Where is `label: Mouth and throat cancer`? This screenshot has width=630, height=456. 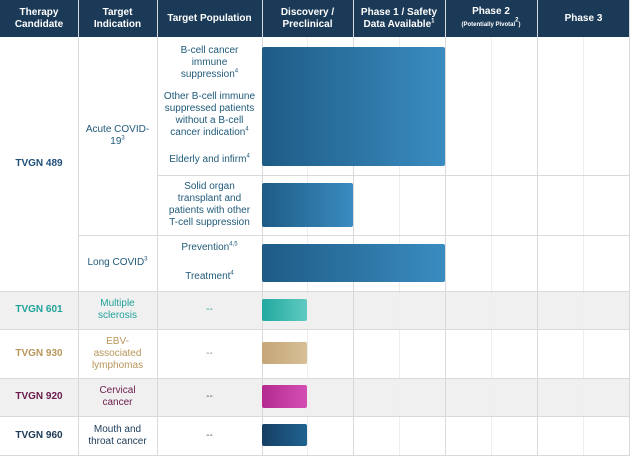 label: Mouth and throat cancer is located at coordinates (117, 435).